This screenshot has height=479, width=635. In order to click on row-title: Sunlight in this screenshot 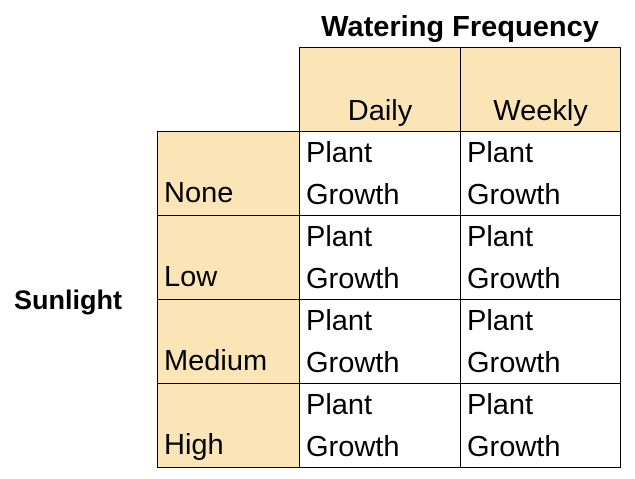, I will do `click(68, 300)`.